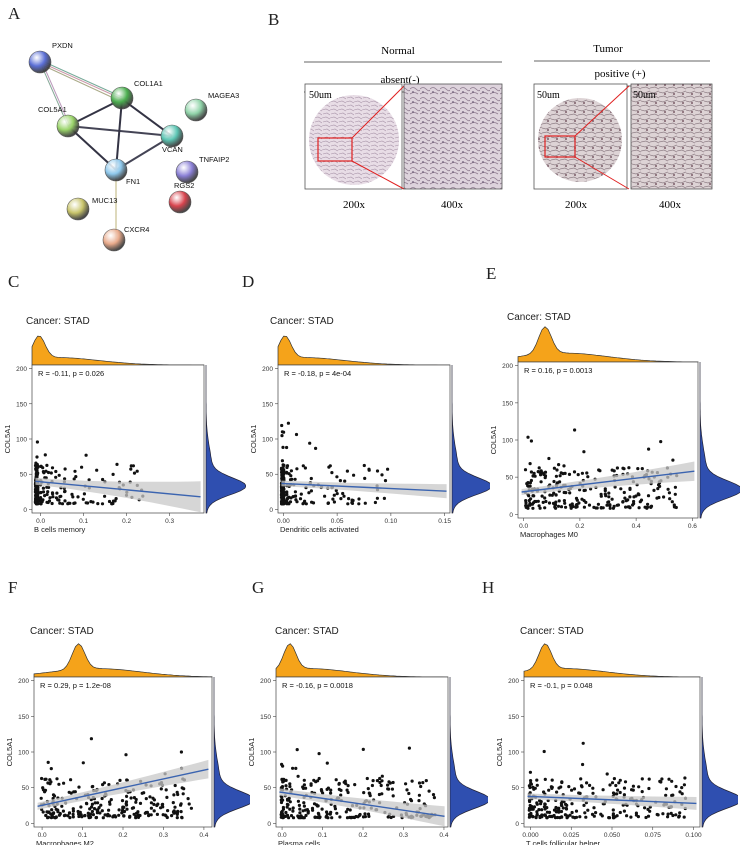 The height and width of the screenshot is (853, 747). Describe the element at coordinates (25, 510) in the screenshot. I see `chart-c-ytick-label: 0` at that location.